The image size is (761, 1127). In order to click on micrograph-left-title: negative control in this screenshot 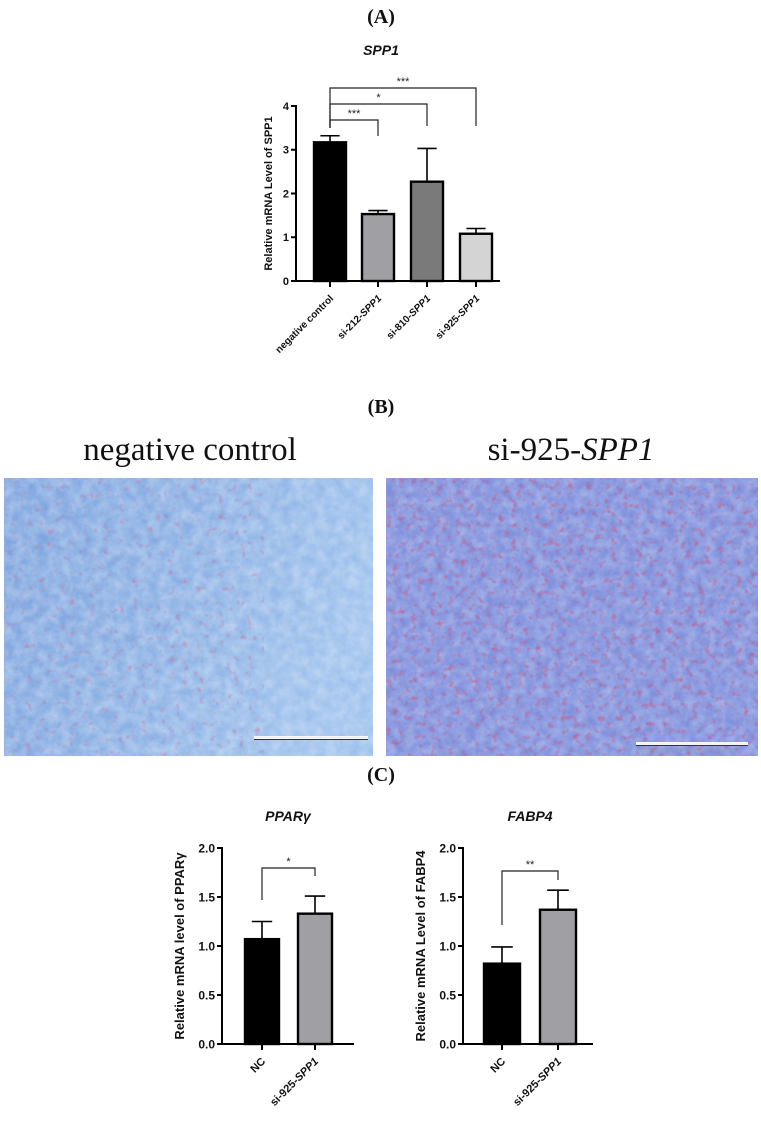, I will do `click(190, 450)`.